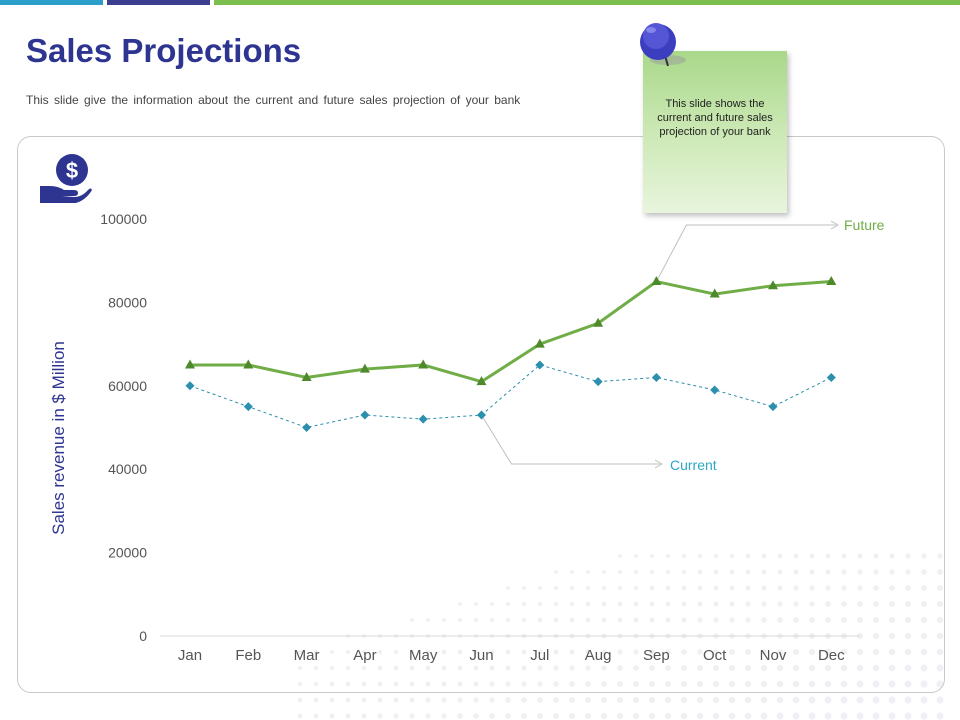 This screenshot has height=720, width=960. Describe the element at coordinates (123, 219) in the screenshot. I see `y-tick-label: 100000` at that location.